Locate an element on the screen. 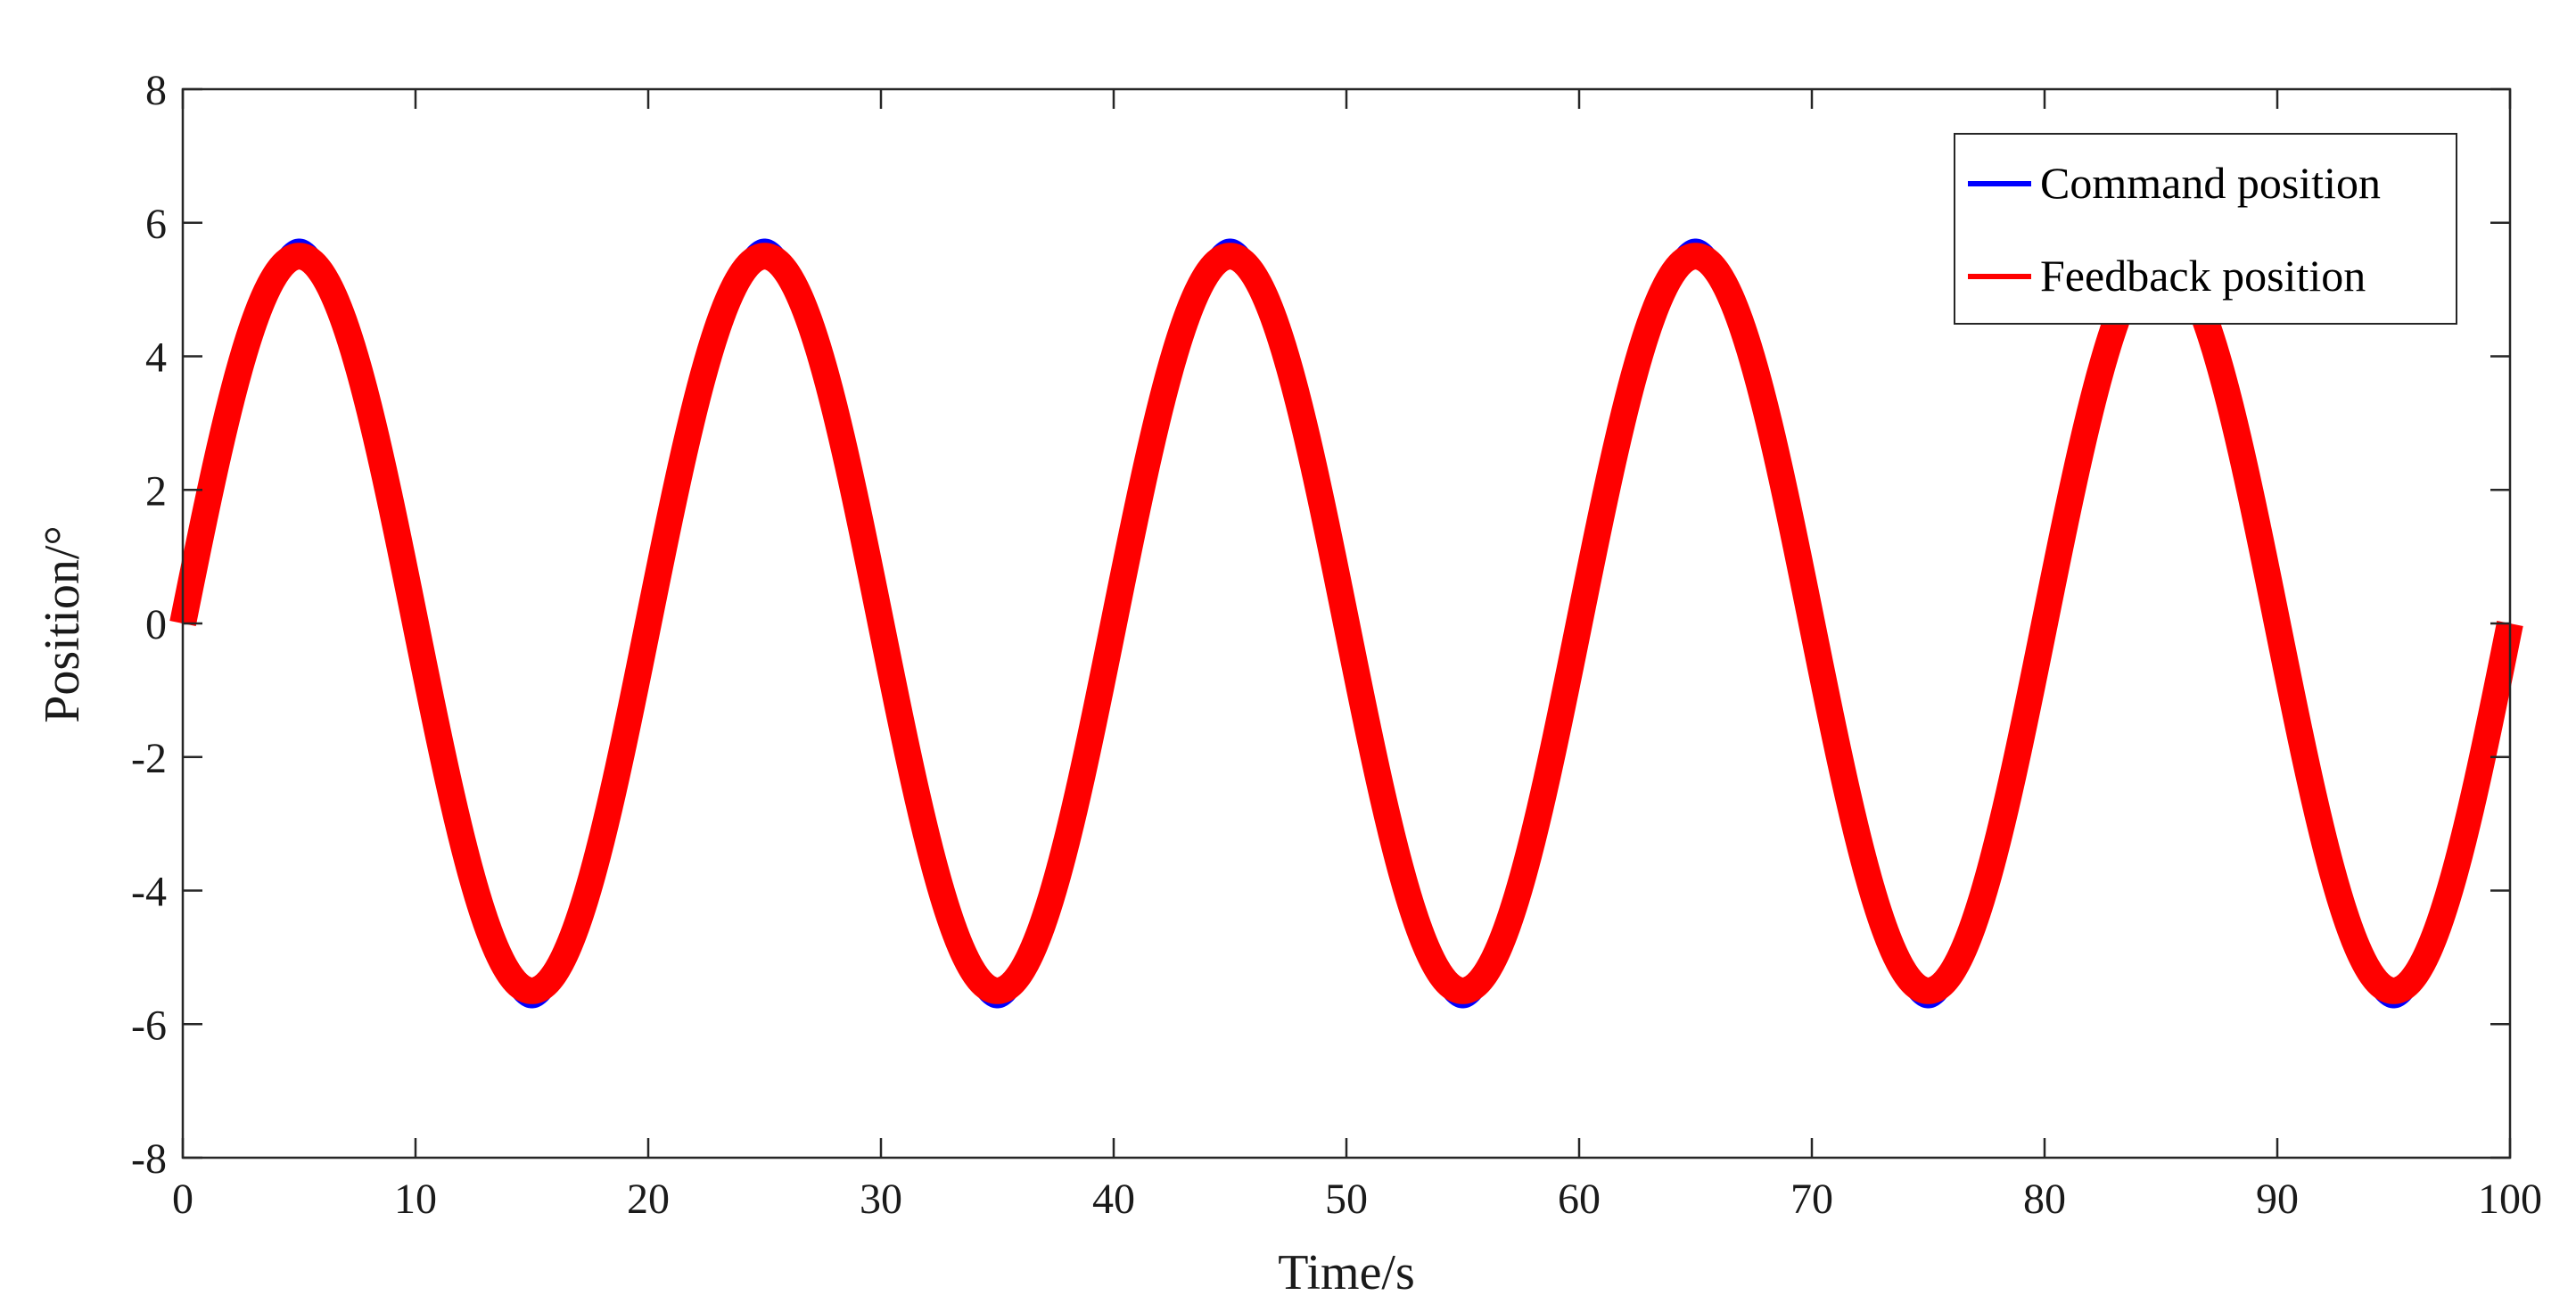 This screenshot has width=2576, height=1312. y-axis-title: Position/° is located at coordinates (62, 624).